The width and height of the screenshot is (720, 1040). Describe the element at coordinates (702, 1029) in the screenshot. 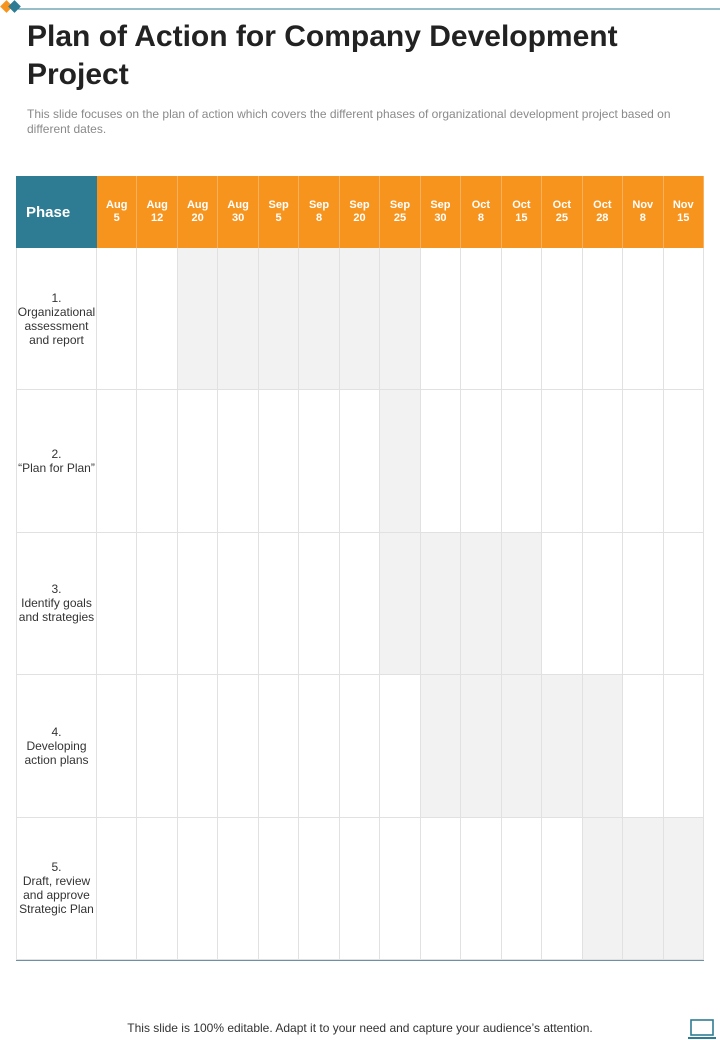

I see `laptop-icon` at that location.